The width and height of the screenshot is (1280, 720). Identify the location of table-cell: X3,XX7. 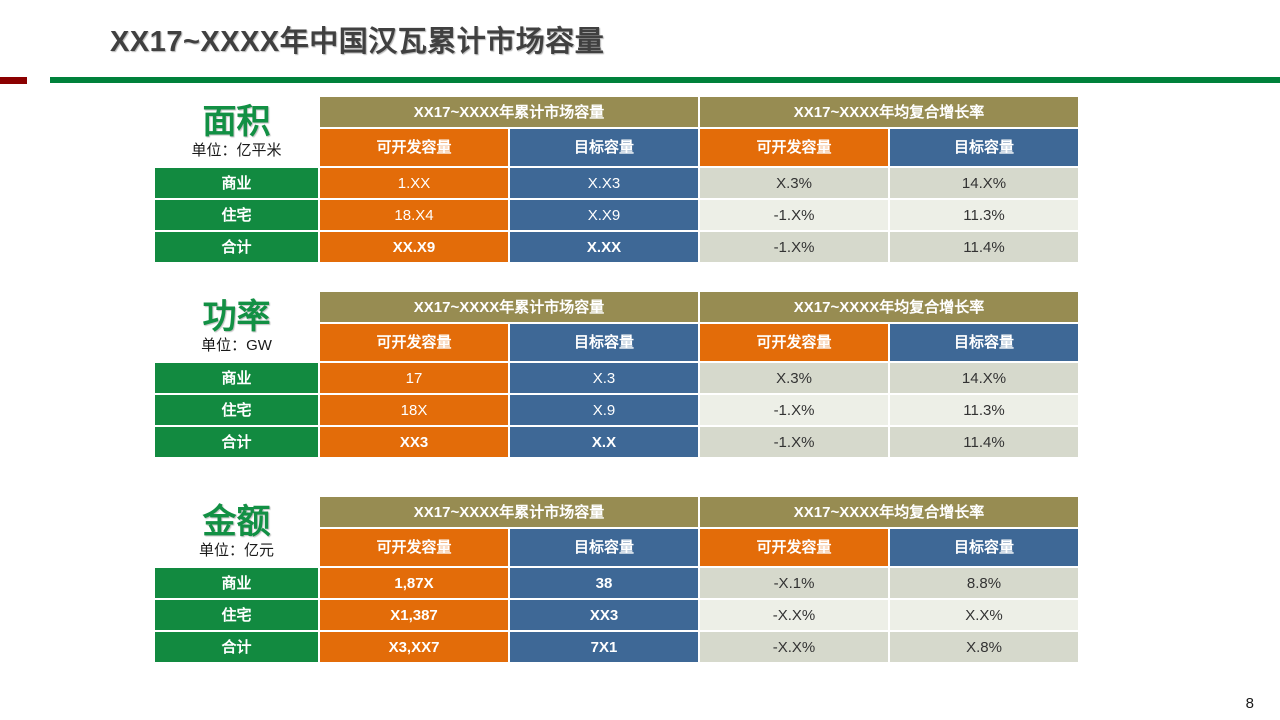
(414, 647).